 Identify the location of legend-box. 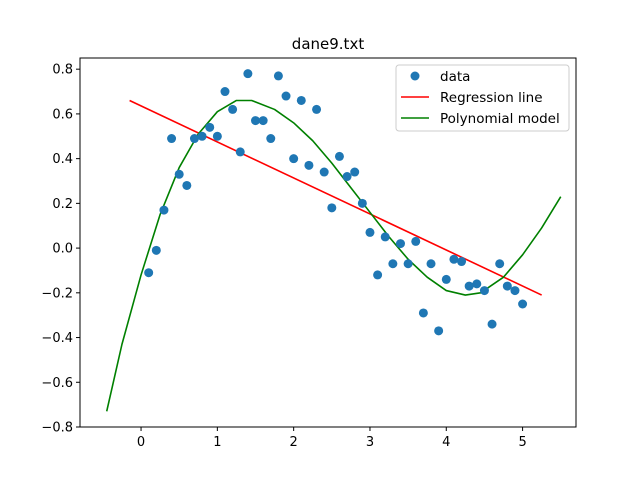
(482, 98).